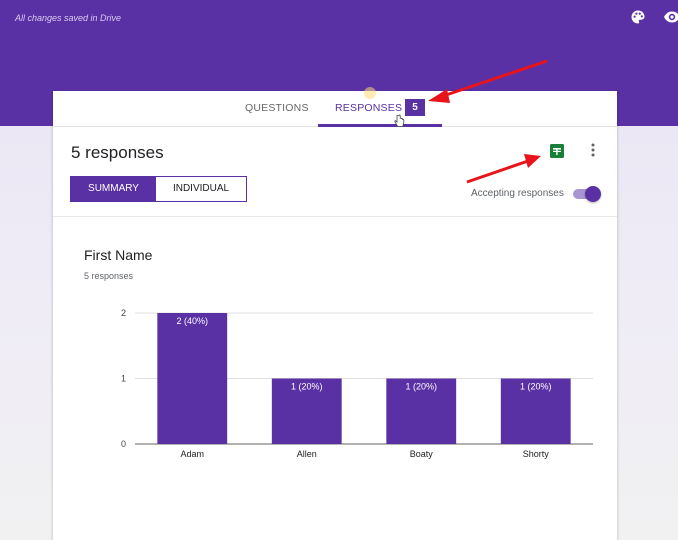 The image size is (678, 540). I want to click on bar-data-label: 2 (40%), so click(192, 321).